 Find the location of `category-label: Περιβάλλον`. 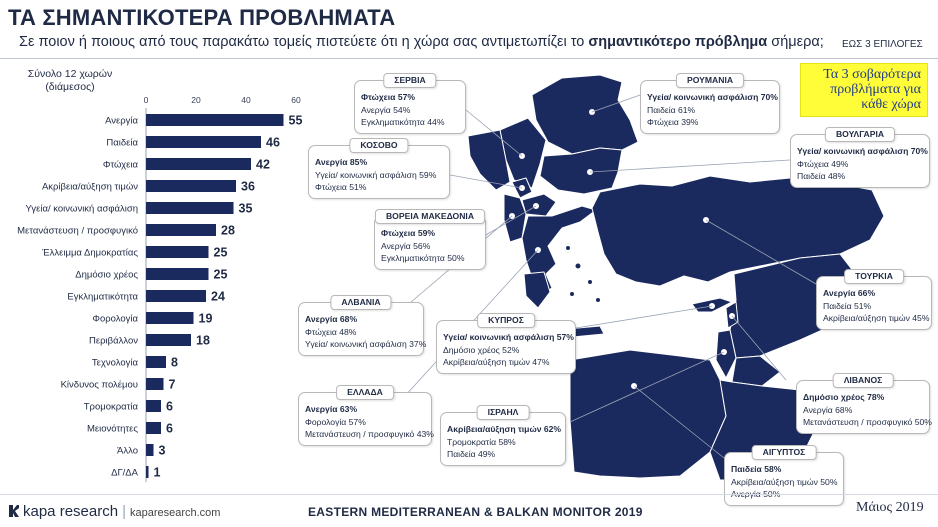

category-label: Περιβάλλον is located at coordinates (113, 341).